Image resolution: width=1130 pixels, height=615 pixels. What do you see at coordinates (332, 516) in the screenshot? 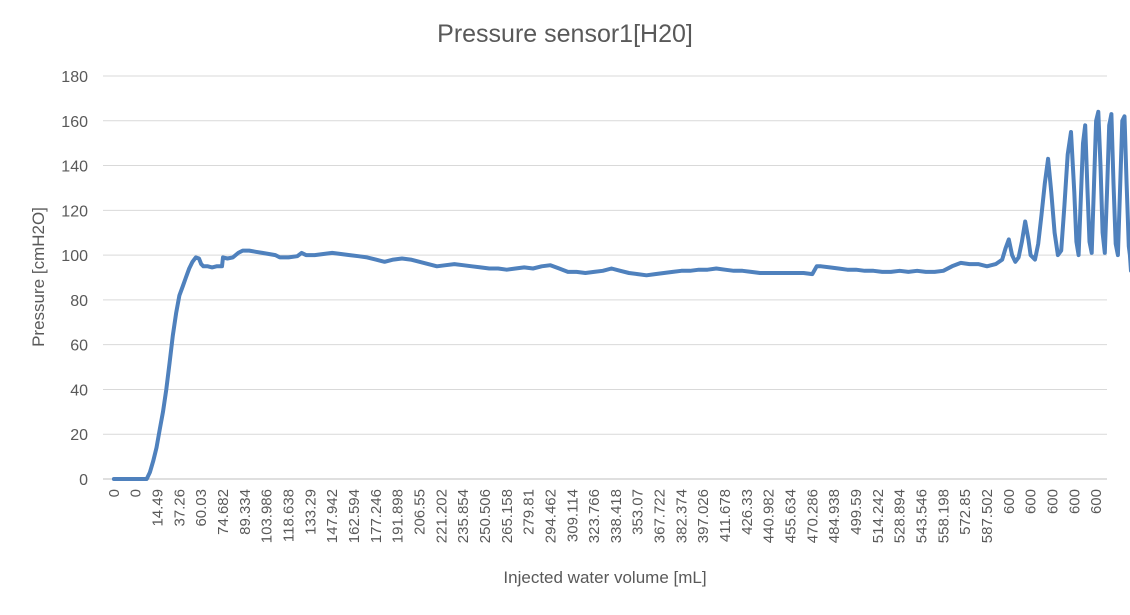
I see `x-tick-label: 147.942` at bounding box center [332, 516].